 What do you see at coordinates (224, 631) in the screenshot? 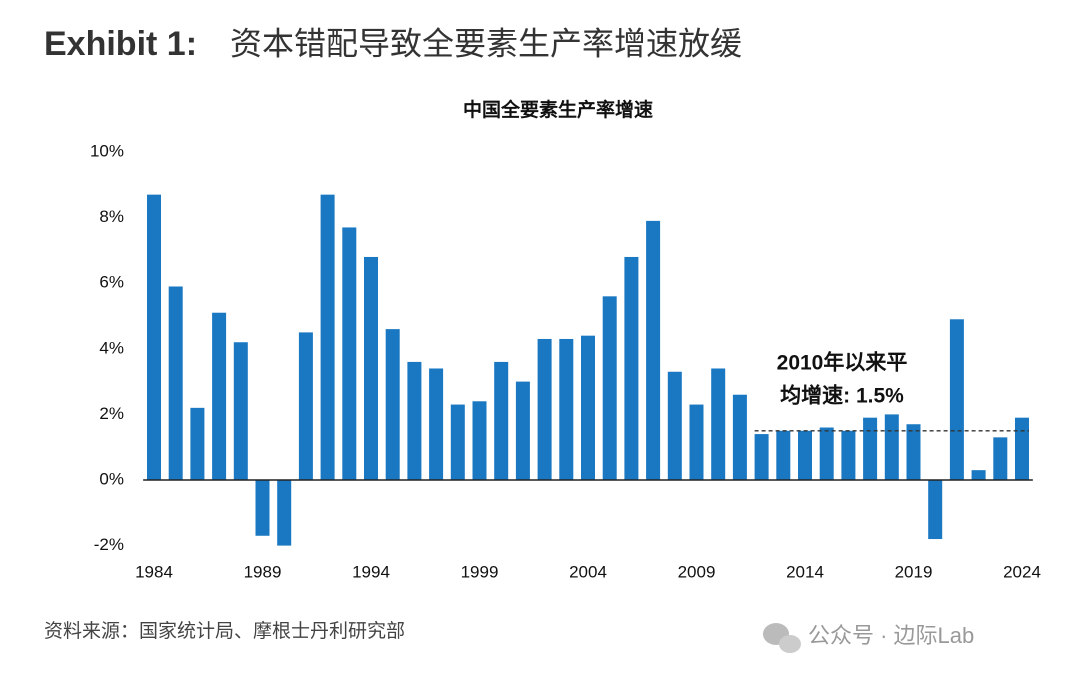
I see `source: 资料来源：国家统计局、摩根士丹利研究部` at bounding box center [224, 631].